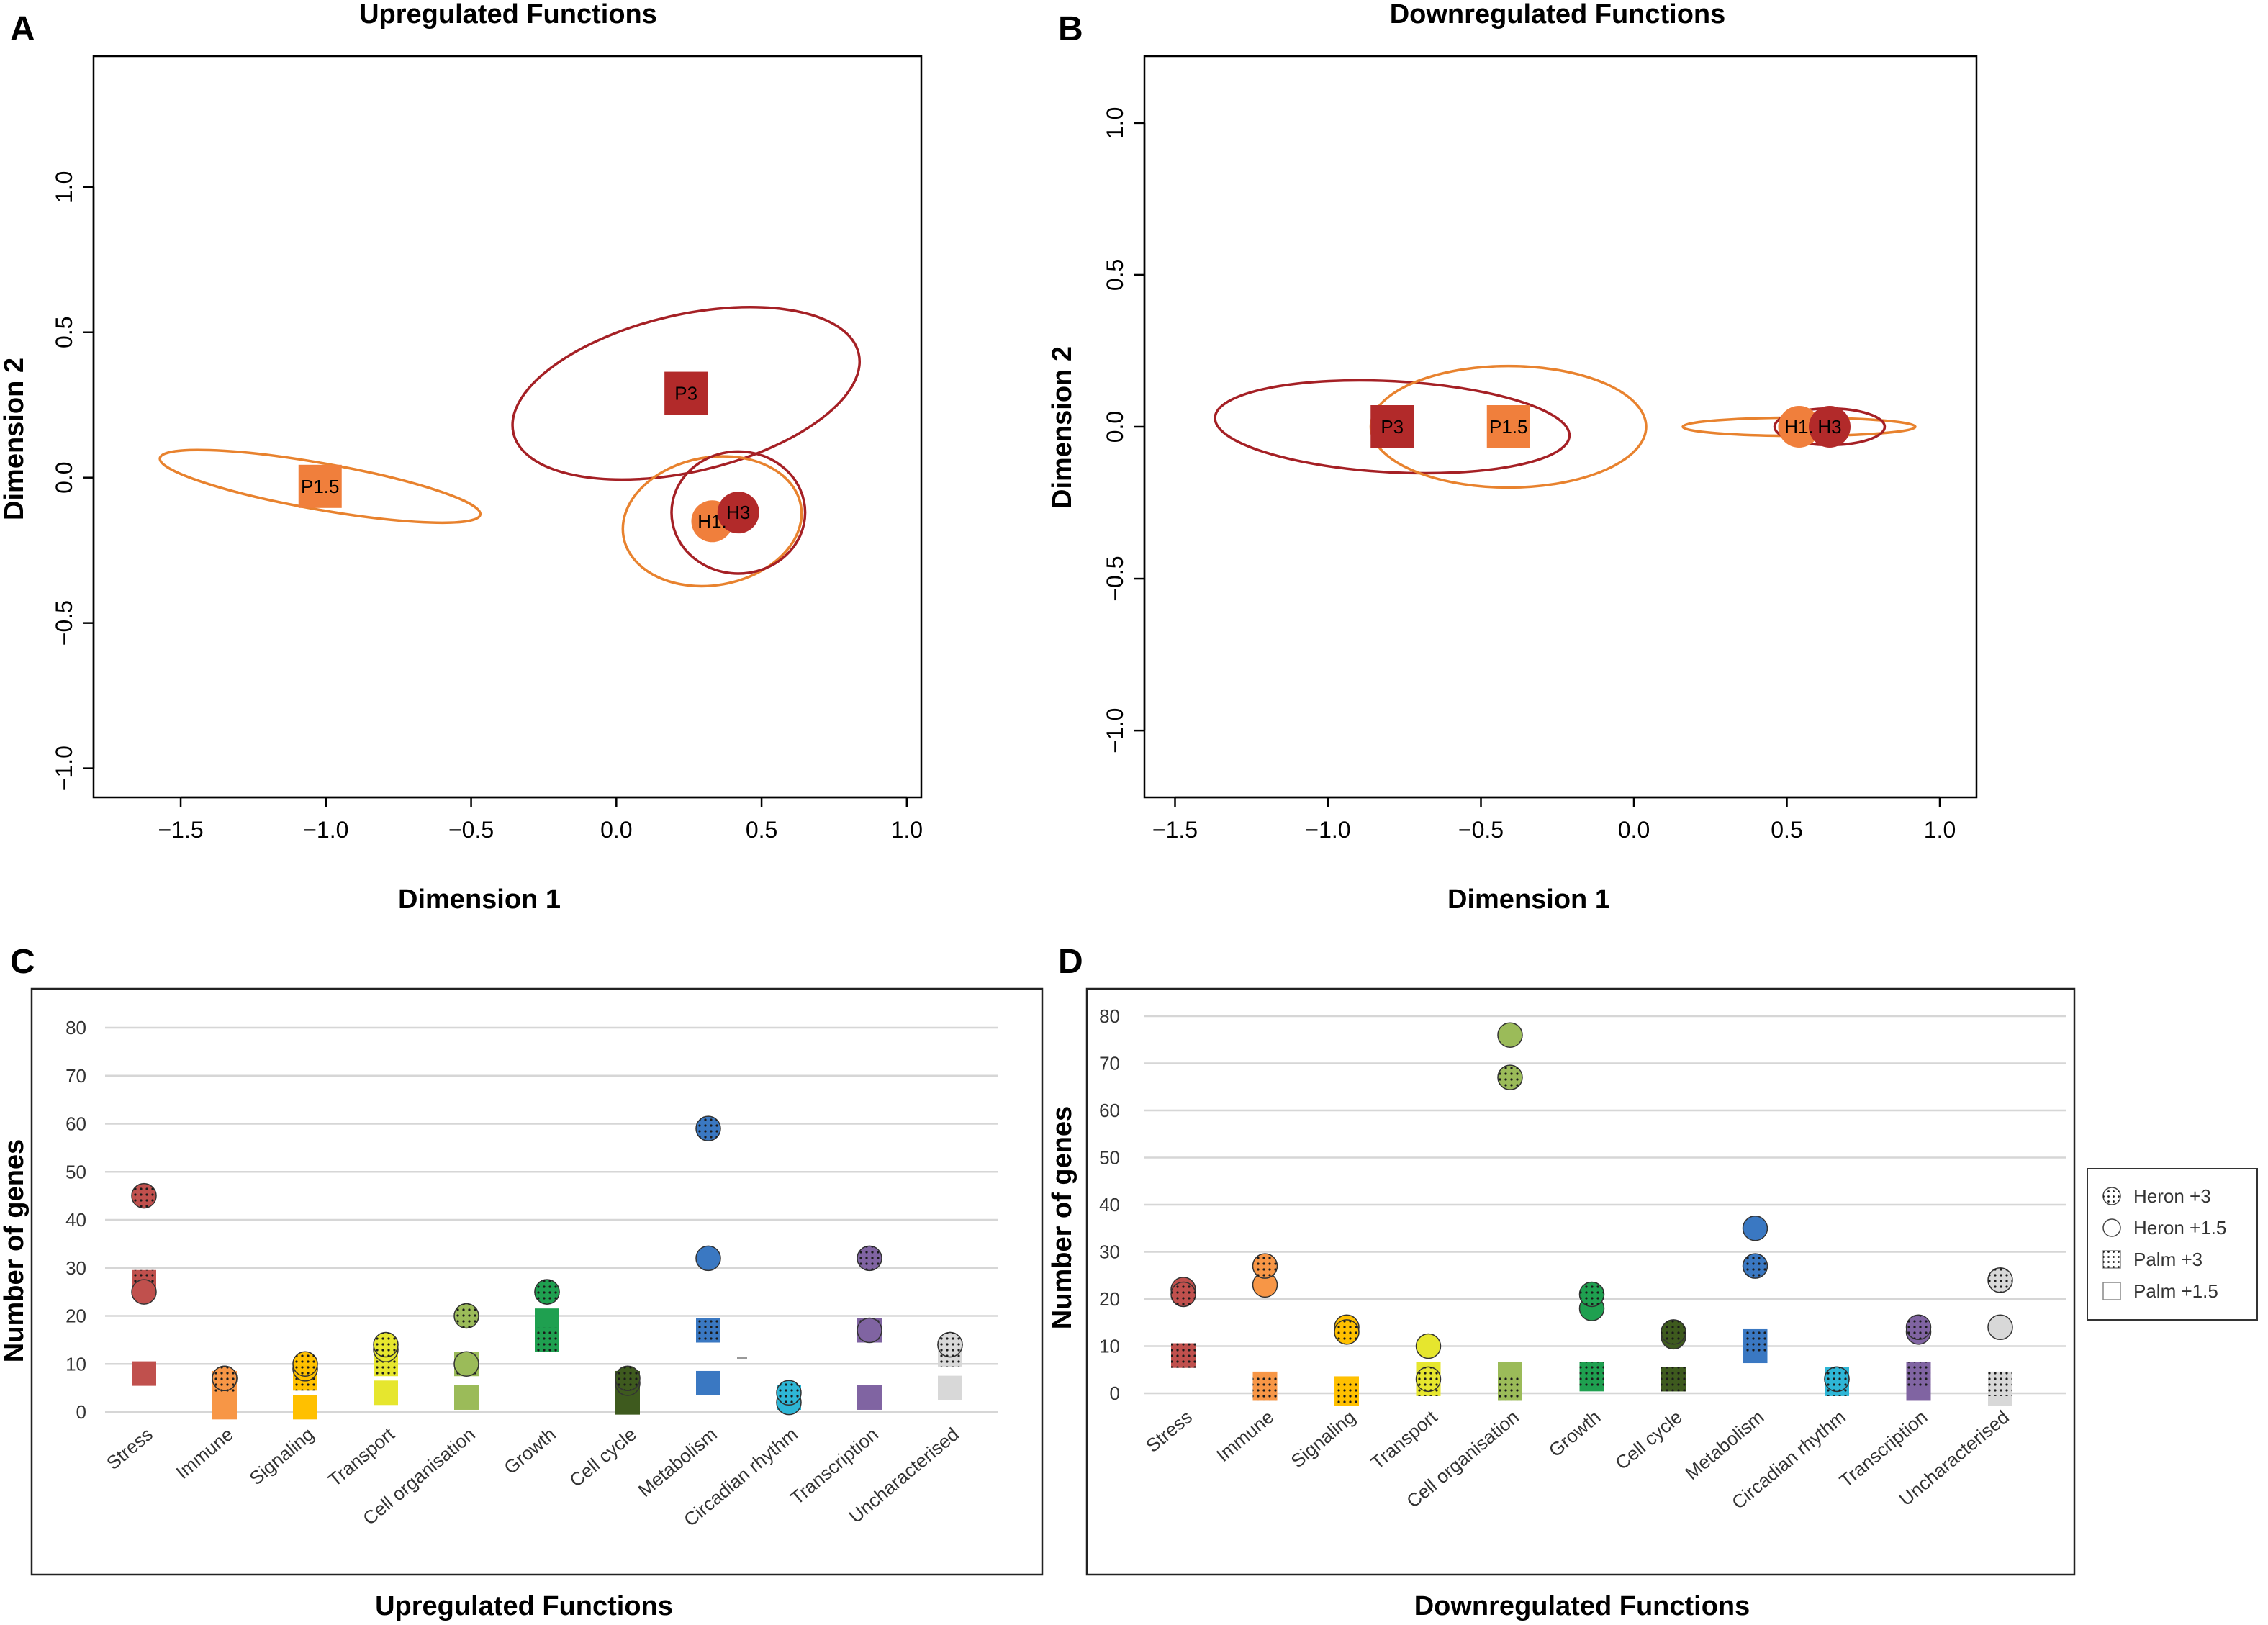 The height and width of the screenshot is (1625, 2268). I want to click on panel-b-x-tick-label: −0.5, so click(1481, 830).